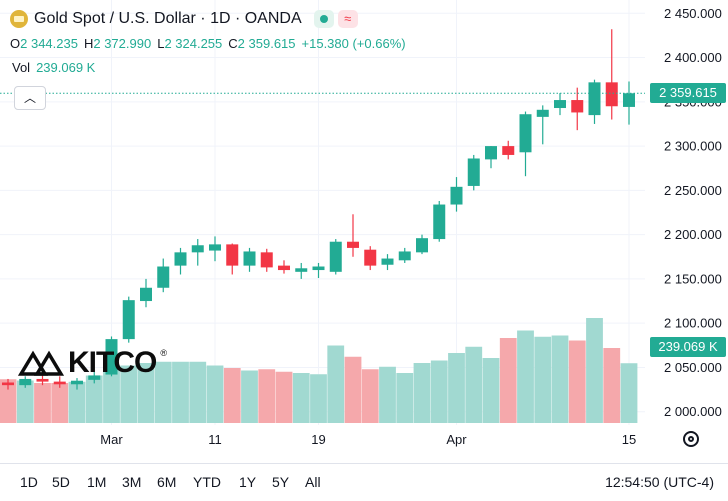  Describe the element at coordinates (66, 67) in the screenshot. I see `volume-value: 239.069 K` at that location.